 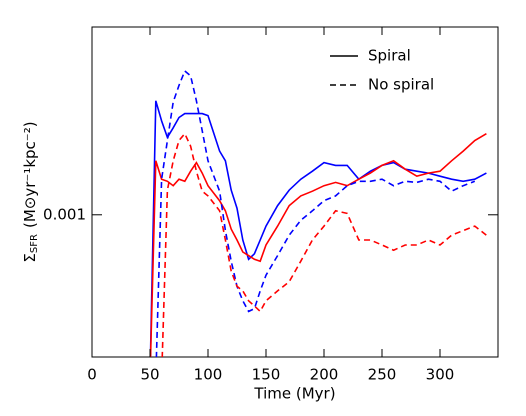 I want to click on x-tick-label: 300, so click(x=440, y=375).